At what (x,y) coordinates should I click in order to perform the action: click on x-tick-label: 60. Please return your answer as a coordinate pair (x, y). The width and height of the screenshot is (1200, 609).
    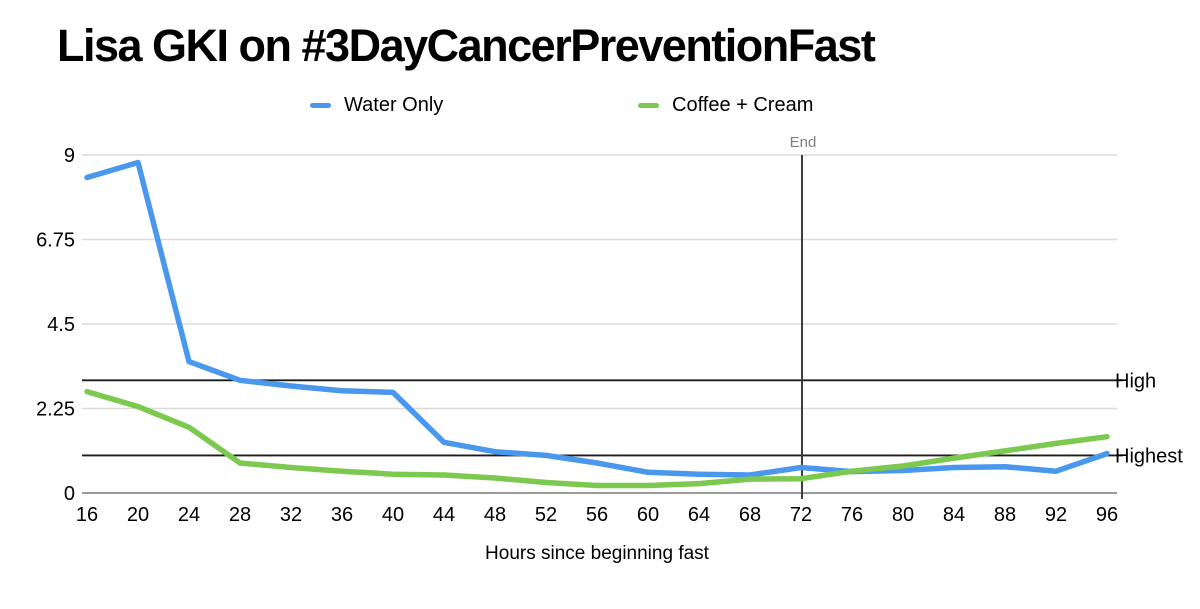
    Looking at the image, I should click on (648, 515).